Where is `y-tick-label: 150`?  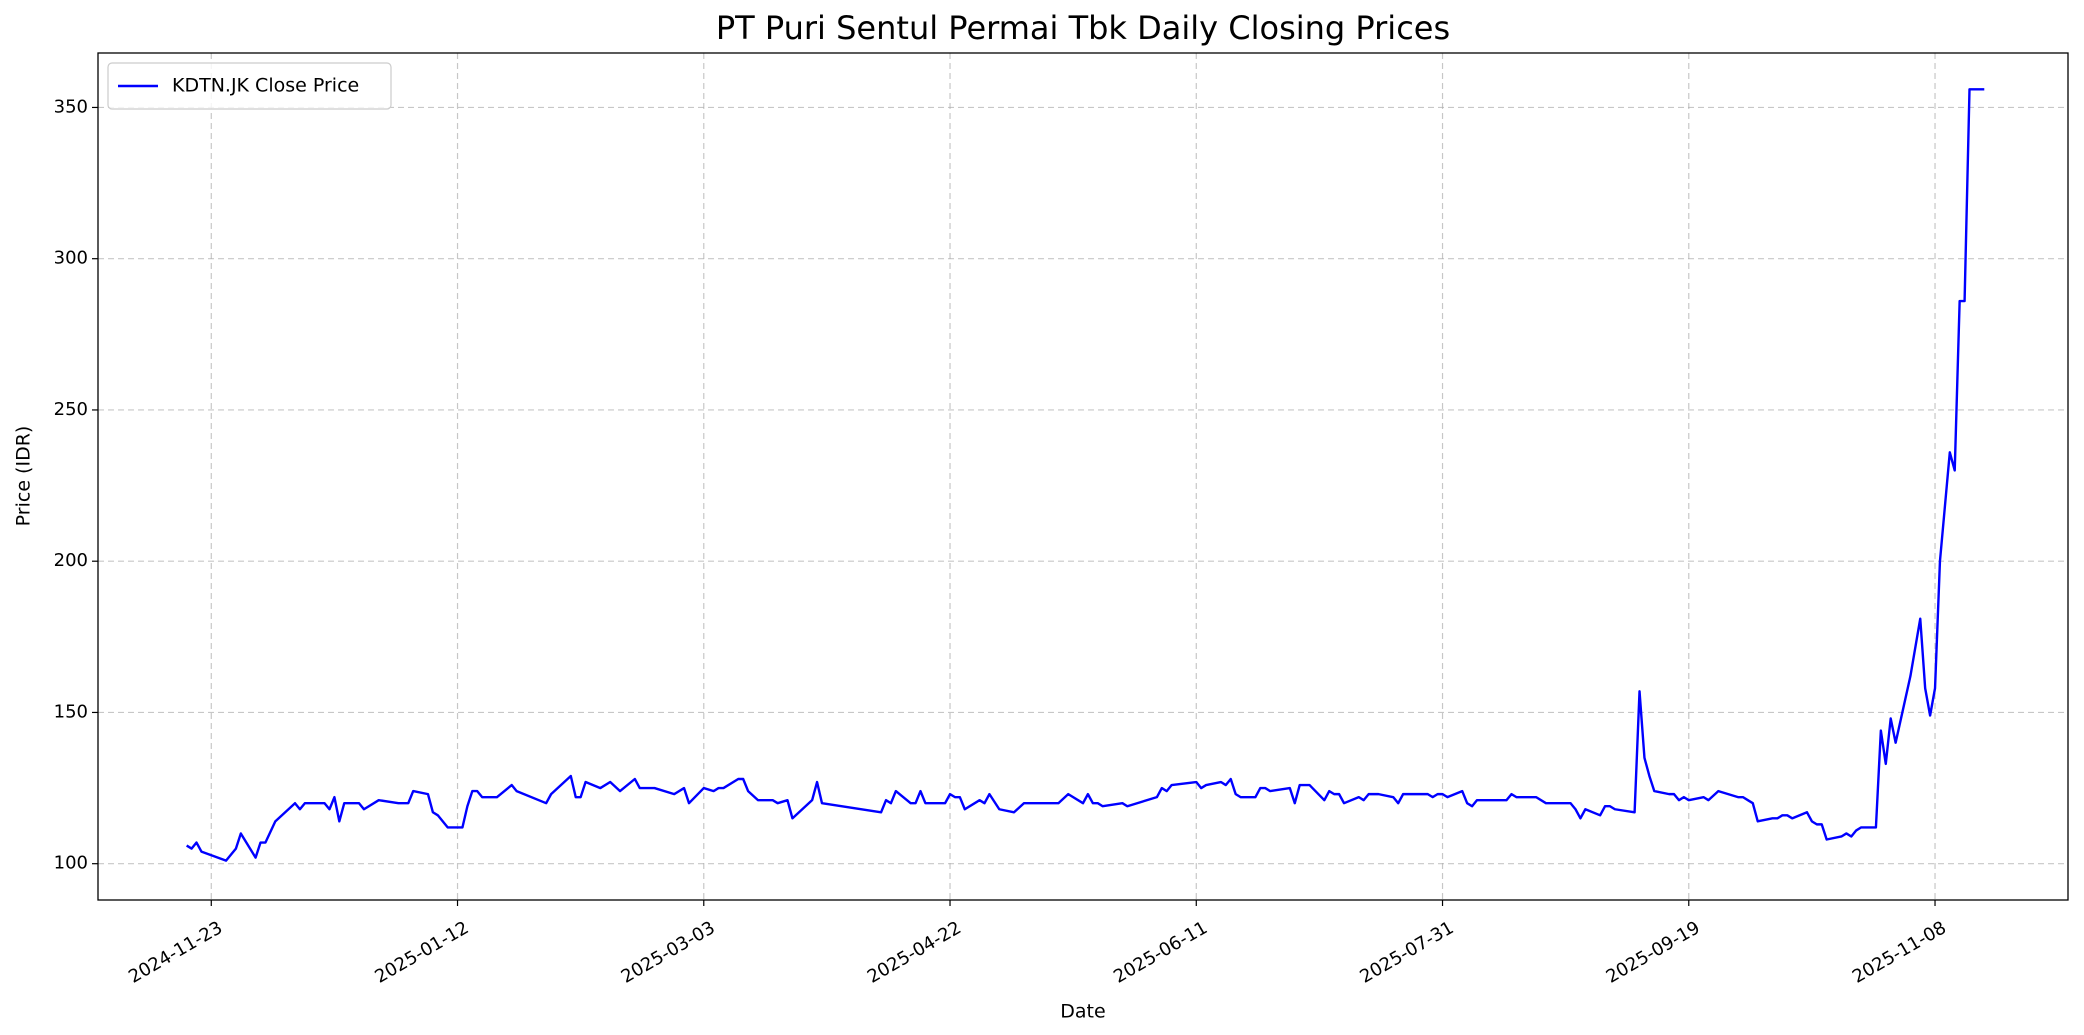
y-tick-label: 150 is located at coordinates (71, 711).